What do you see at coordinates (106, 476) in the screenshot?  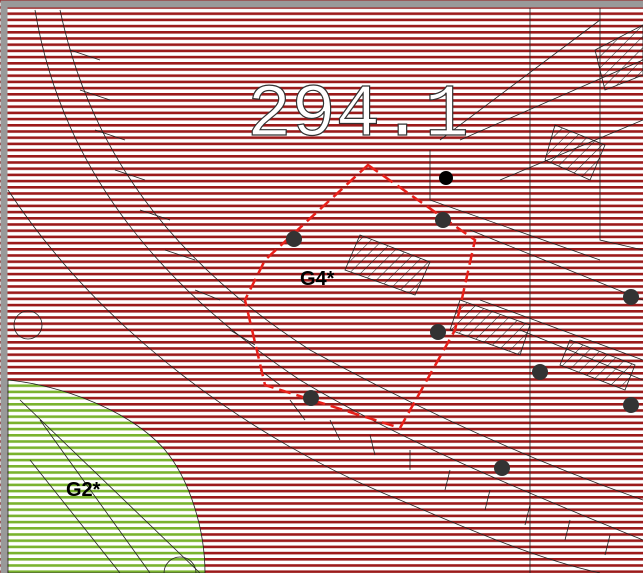 I see `green-zone` at bounding box center [106, 476].